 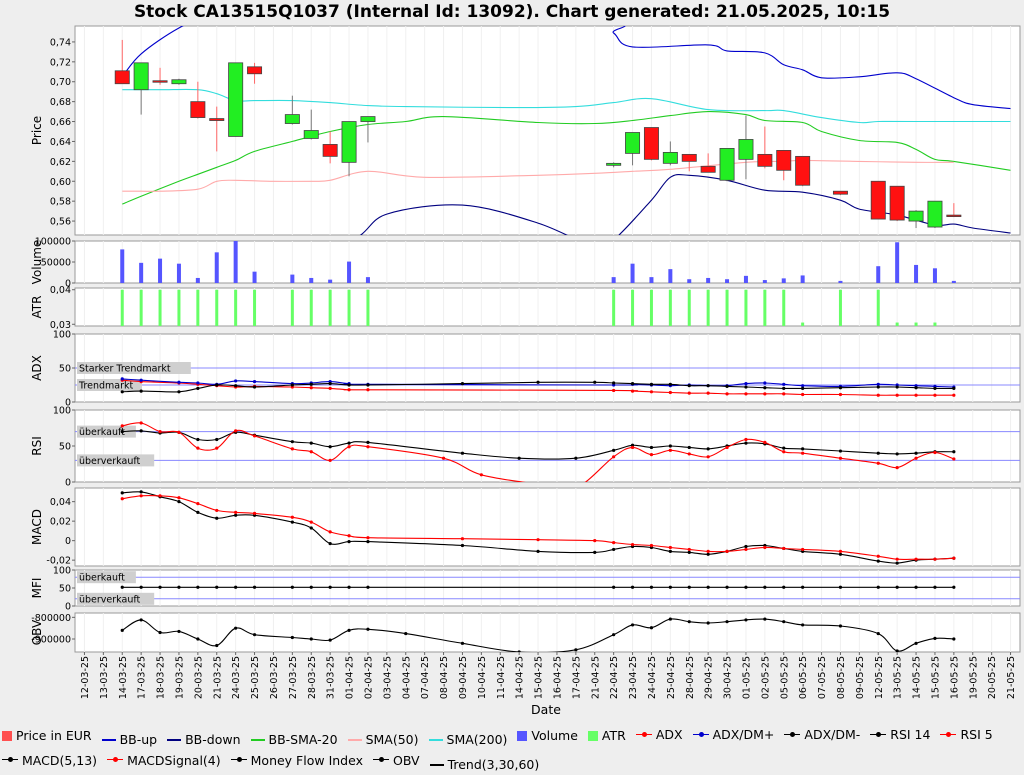 What do you see at coordinates (822, 734) in the screenshot?
I see `legend-item: ADX/DM-` at bounding box center [822, 734].